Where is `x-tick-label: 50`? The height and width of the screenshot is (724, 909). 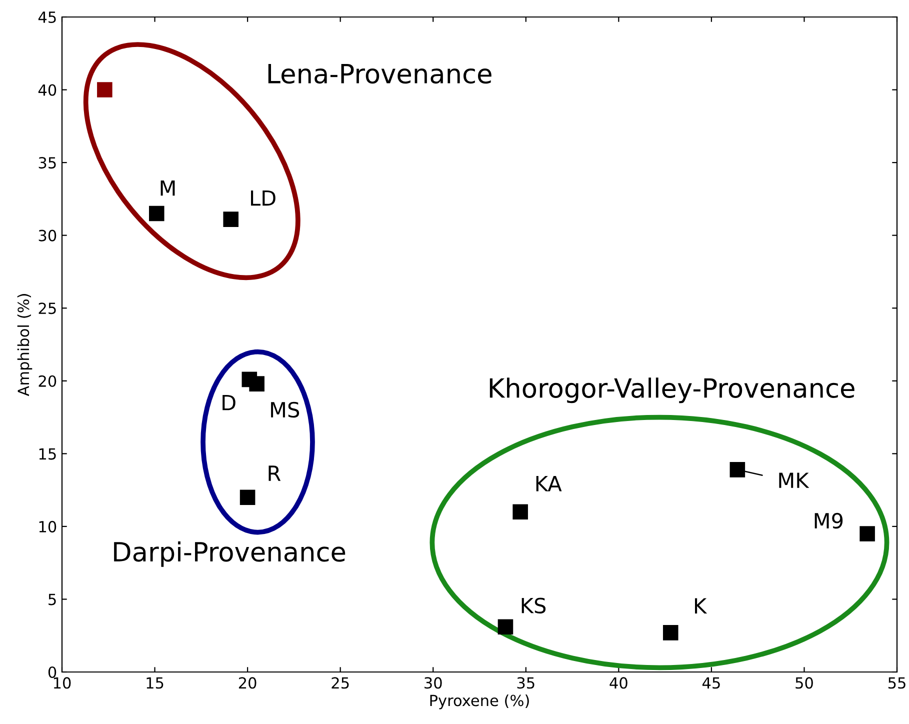
x-tick-label: 50 is located at coordinates (804, 683).